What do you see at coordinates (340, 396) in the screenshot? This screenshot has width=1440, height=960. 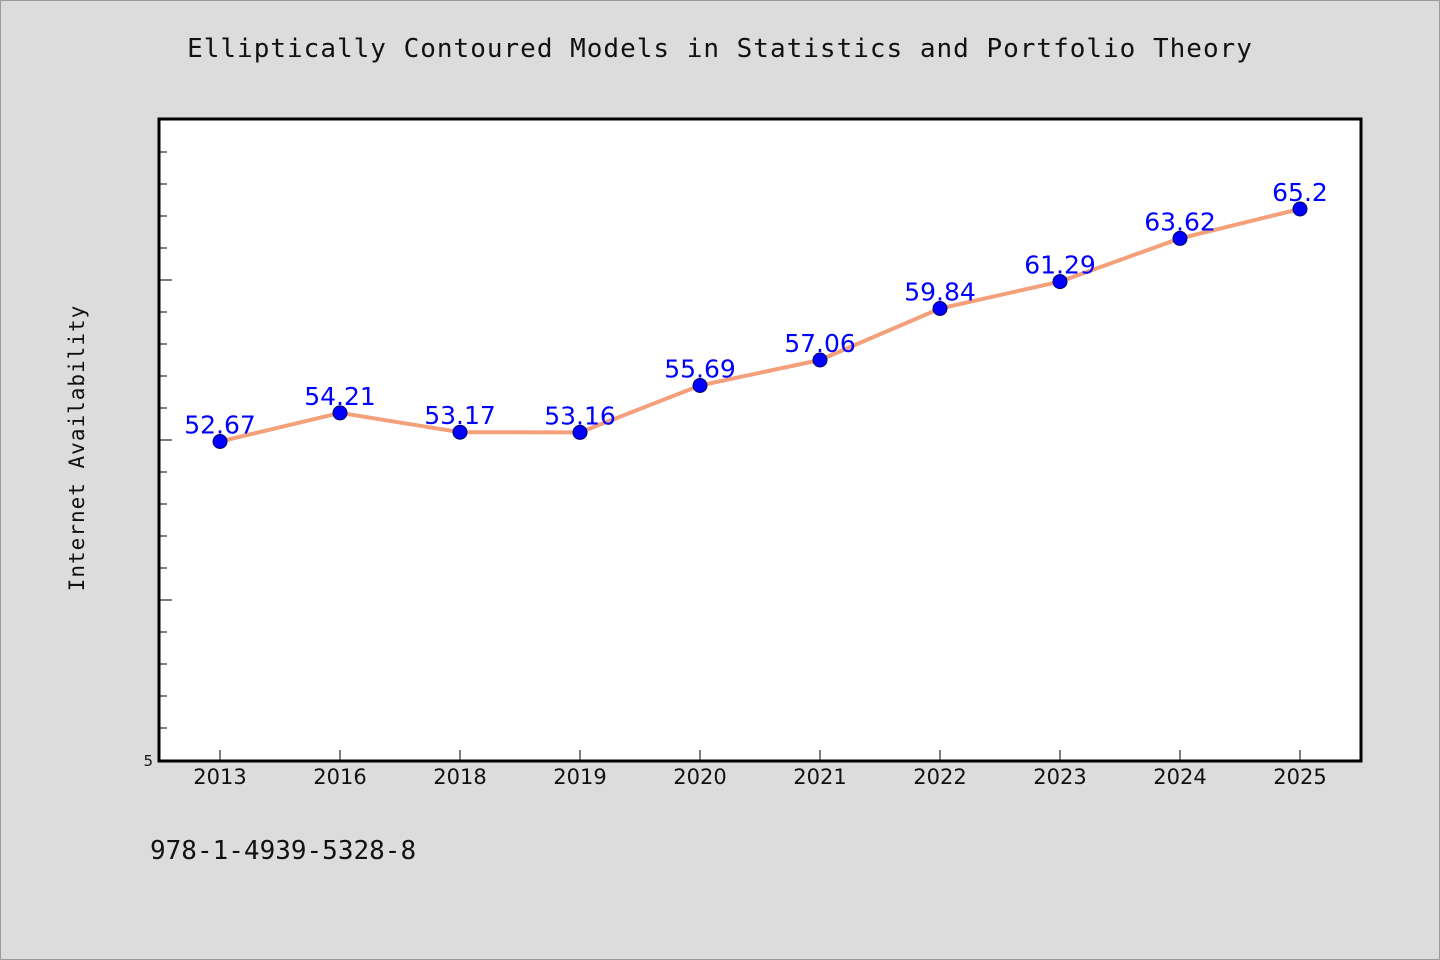 I see `data-label: 54.21` at bounding box center [340, 396].